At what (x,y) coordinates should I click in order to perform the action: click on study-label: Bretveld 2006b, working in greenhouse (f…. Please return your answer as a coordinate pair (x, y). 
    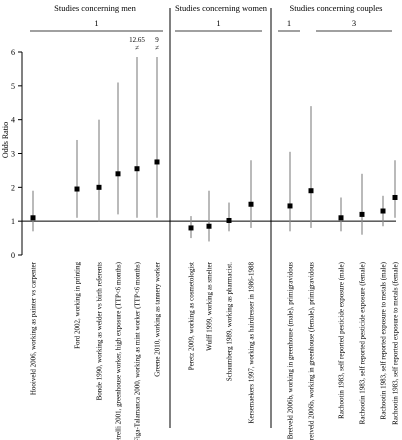
    Looking at the image, I should click on (312, 351).